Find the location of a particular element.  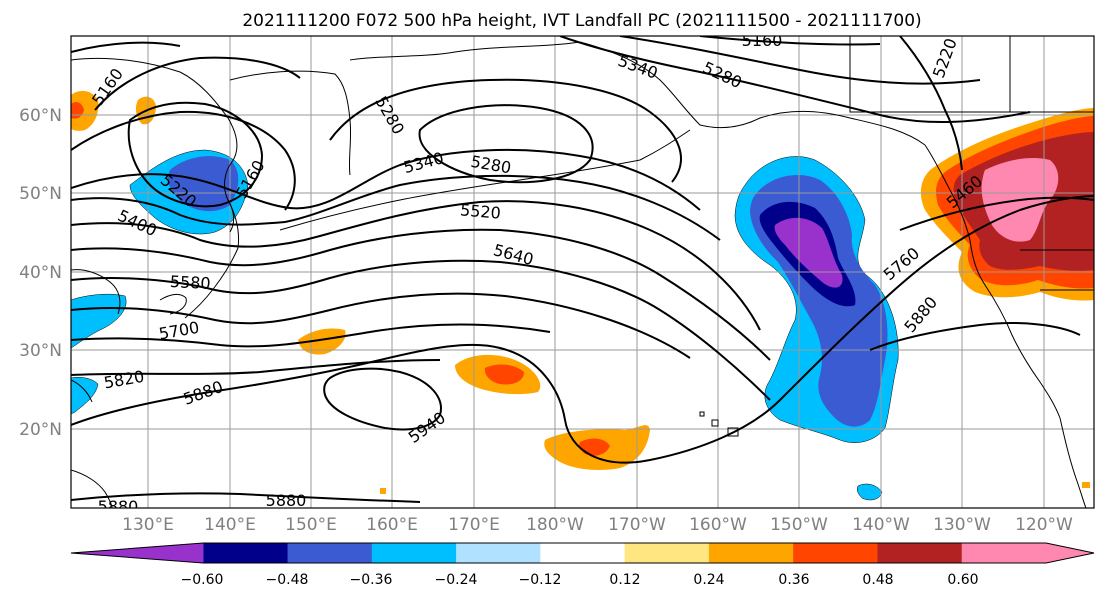

colorbar-tick-label: 0.24 is located at coordinates (708, 580).